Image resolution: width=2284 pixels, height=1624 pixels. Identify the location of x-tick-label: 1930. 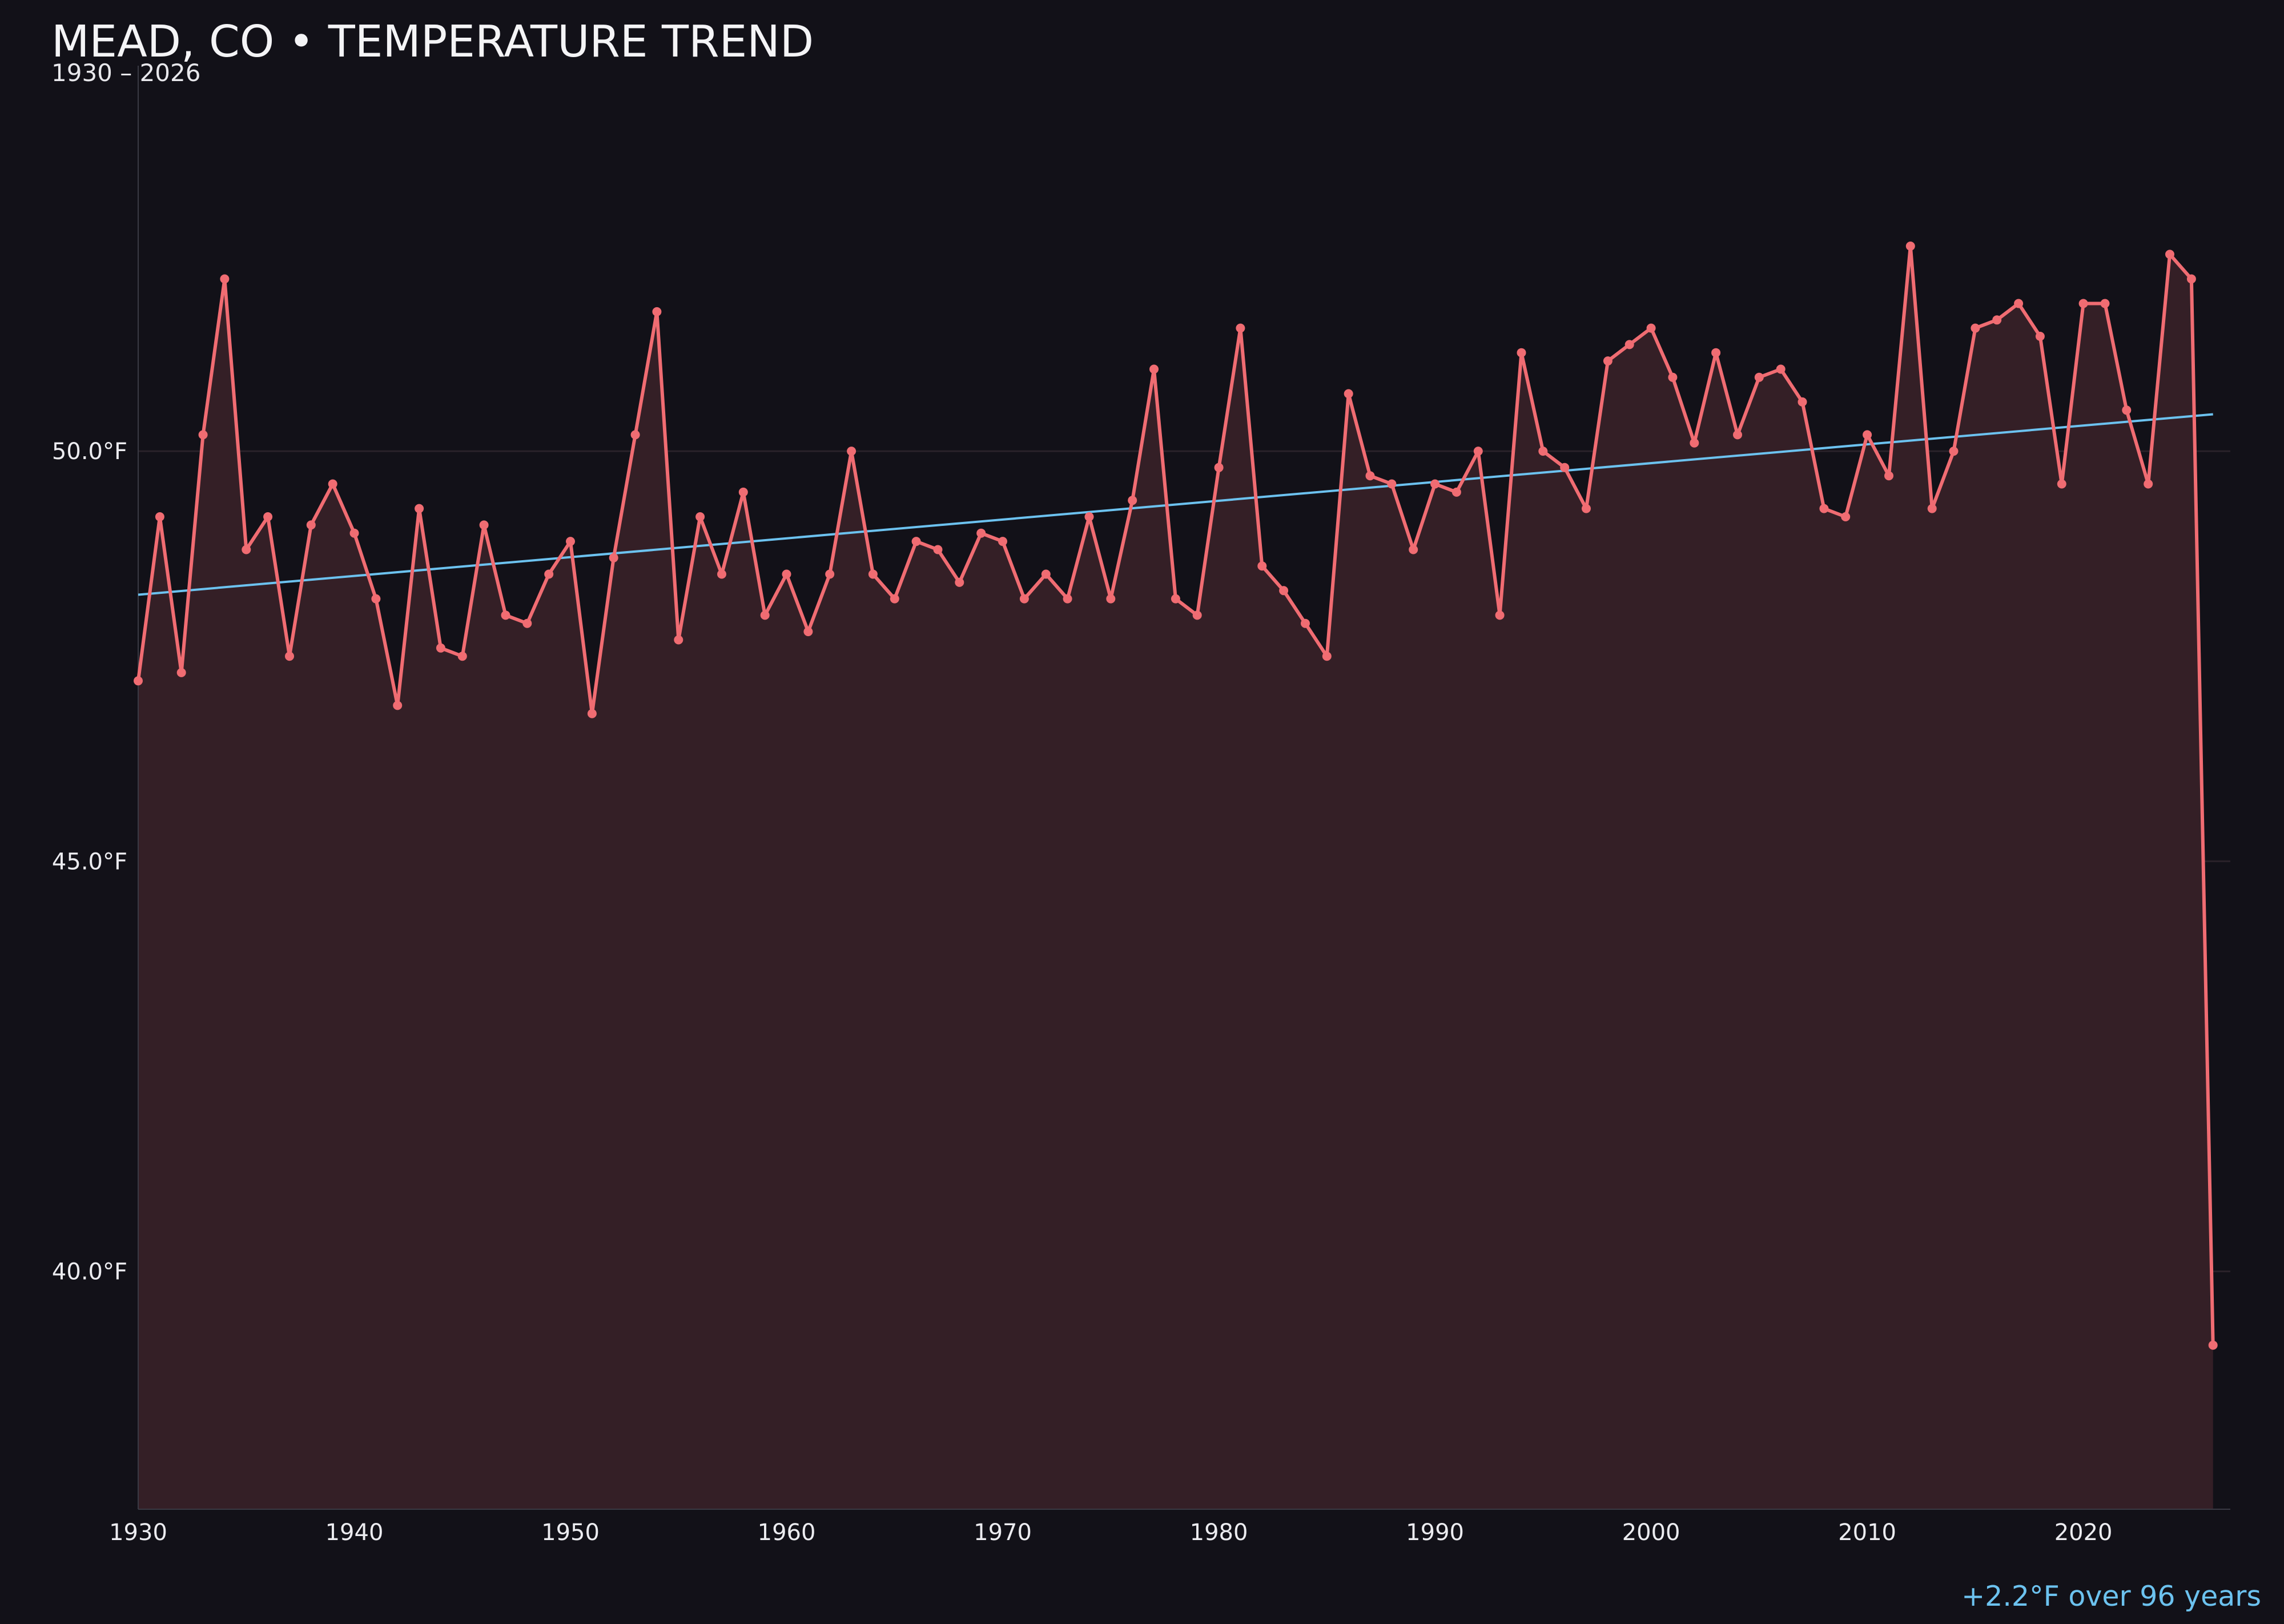
(138, 1533).